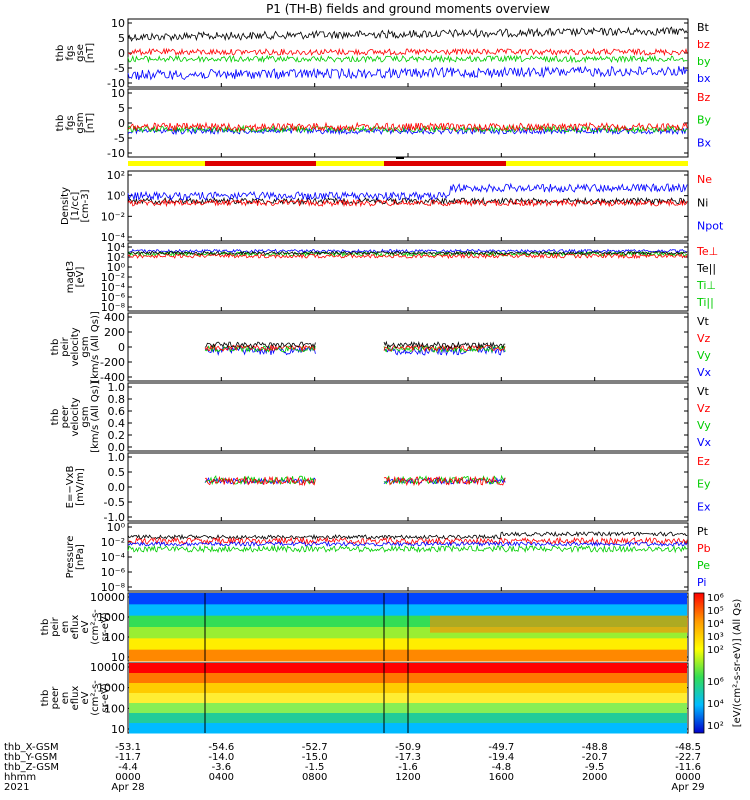 Image resolution: width=750 pixels, height=800 pixels. What do you see at coordinates (407, 34) in the screenshot?
I see `series-bt` at bounding box center [407, 34].